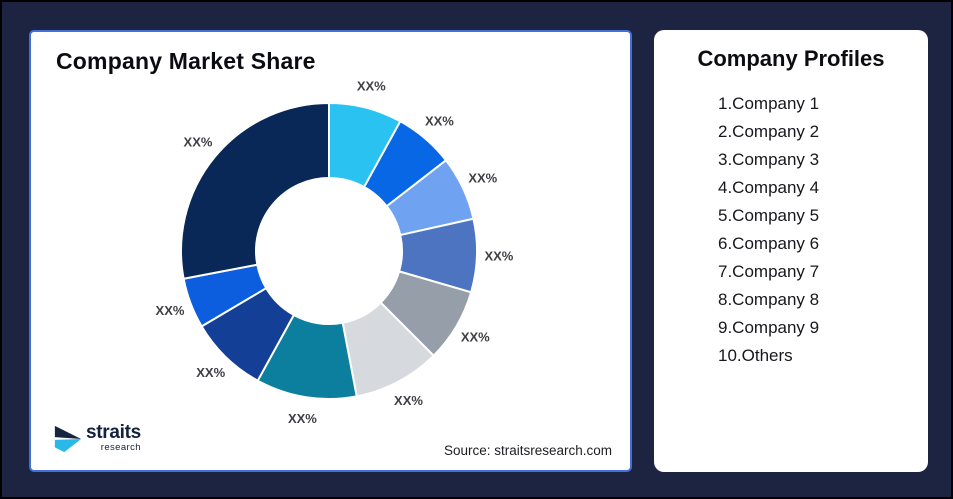 Image resolution: width=953 pixels, height=499 pixels. I want to click on slice-label-company-5: XX%, so click(475, 337).